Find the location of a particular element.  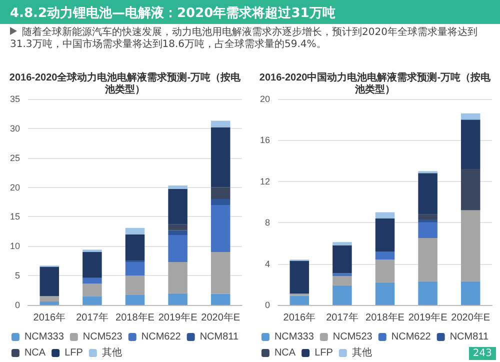

y-tick-label: 35 is located at coordinates (15, 99).